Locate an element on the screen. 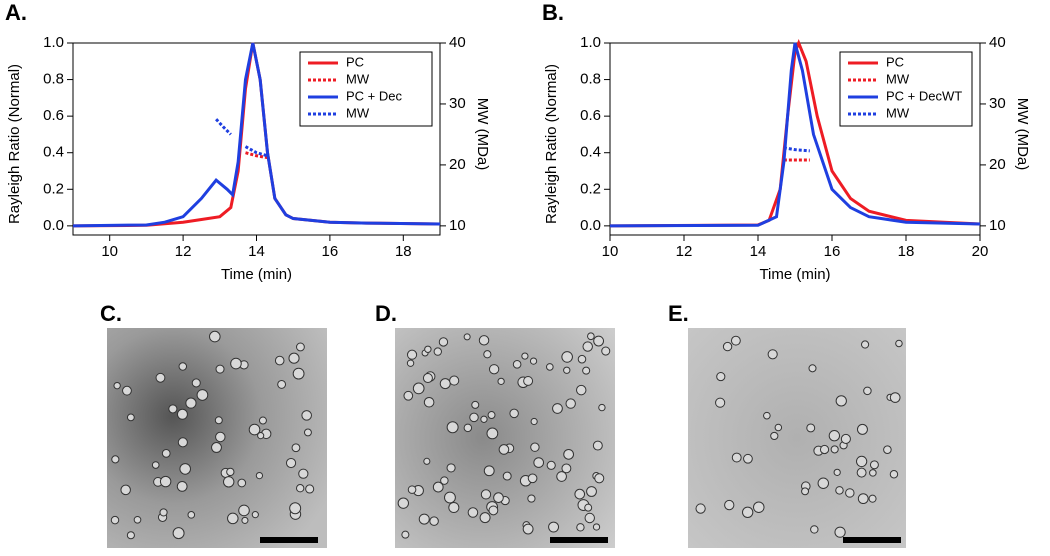 The image size is (1050, 556). y2-axis-title: MW (MDa) is located at coordinates (1022, 134).